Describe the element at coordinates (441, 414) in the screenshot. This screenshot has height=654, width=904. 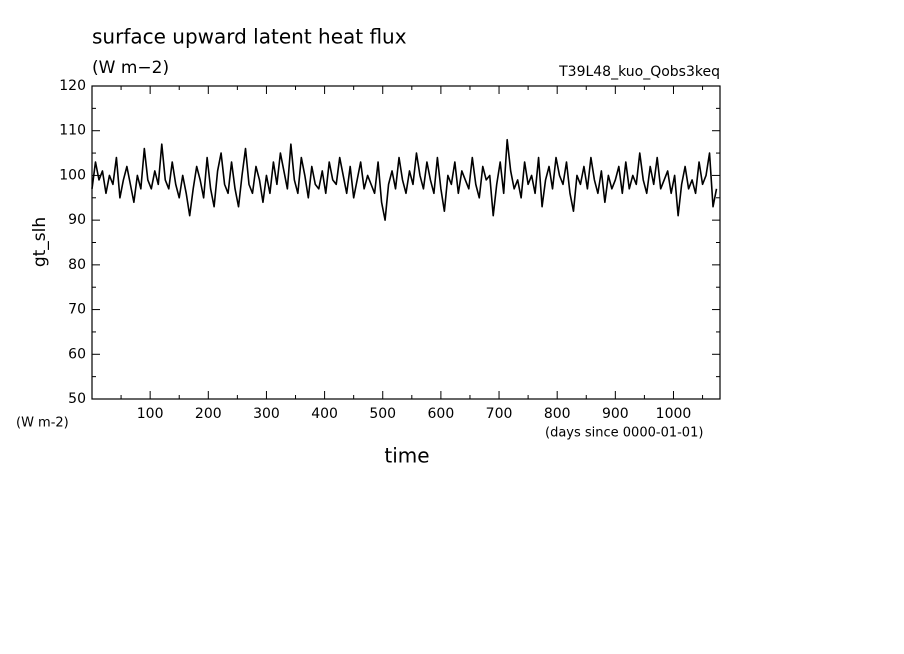
I see `x-tick-label: 600` at that location.